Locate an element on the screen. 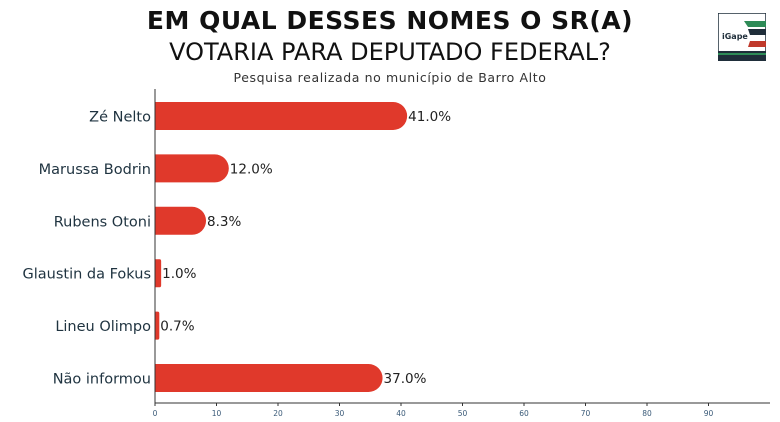  x-tick-label-0: 0 is located at coordinates (155, 413).